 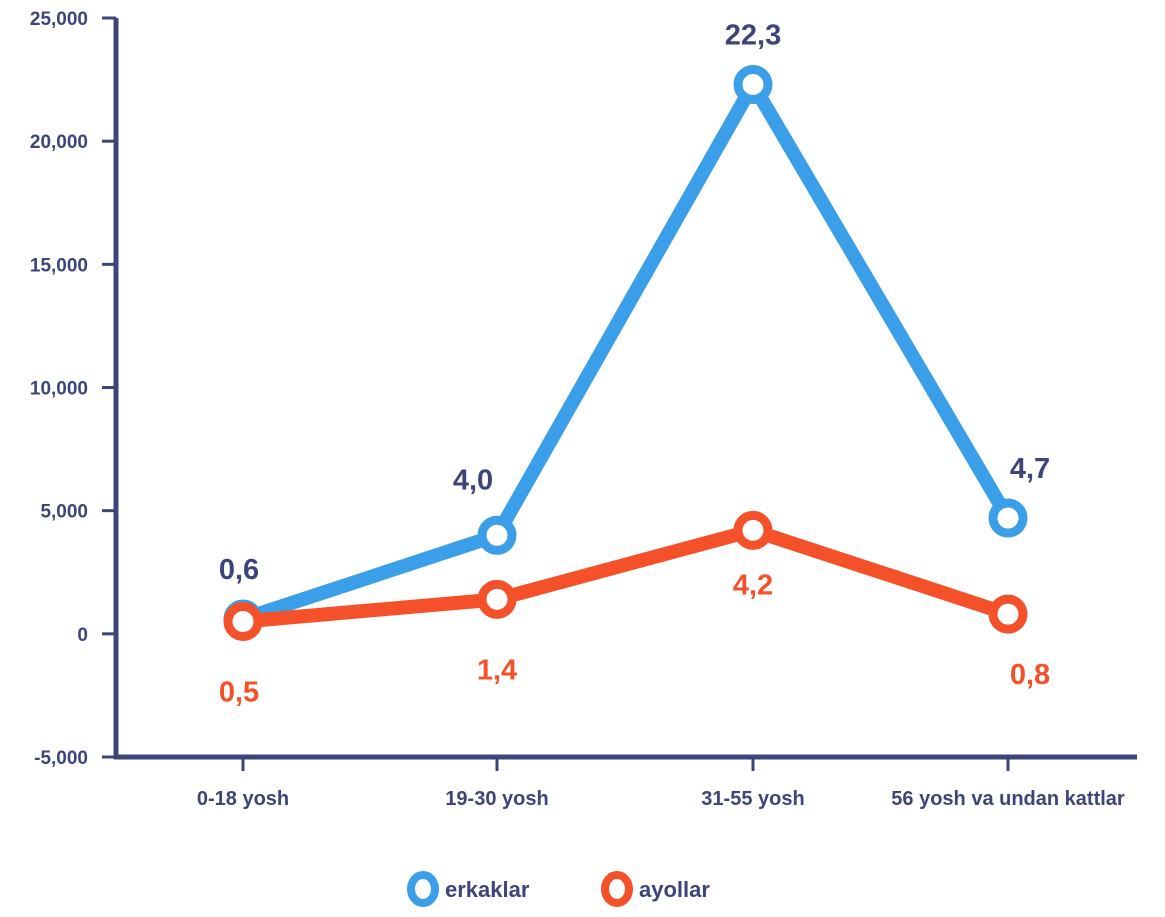 I want to click on series-line-ayollar, so click(x=625, y=576).